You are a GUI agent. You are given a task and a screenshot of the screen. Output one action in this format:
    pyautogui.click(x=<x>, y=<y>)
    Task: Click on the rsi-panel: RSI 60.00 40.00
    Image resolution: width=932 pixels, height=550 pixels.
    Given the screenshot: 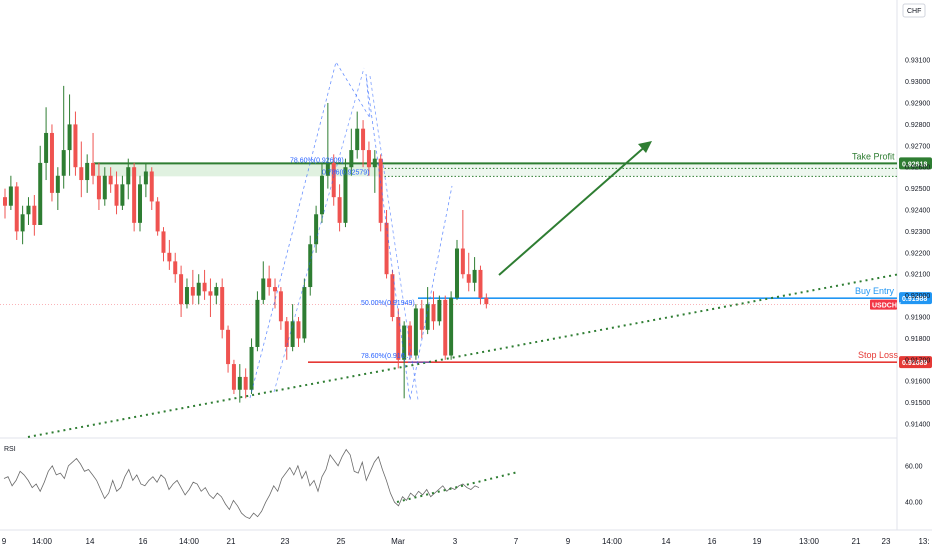 What is the action you would take?
    pyautogui.click(x=463, y=482)
    